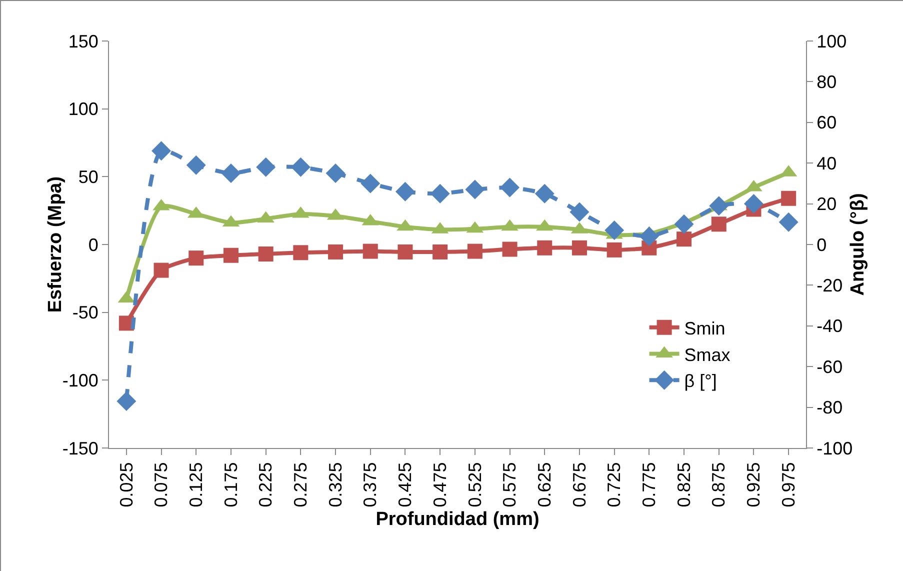 The width and height of the screenshot is (903, 571). I want to click on x-tick-label: 0.125, so click(196, 485).